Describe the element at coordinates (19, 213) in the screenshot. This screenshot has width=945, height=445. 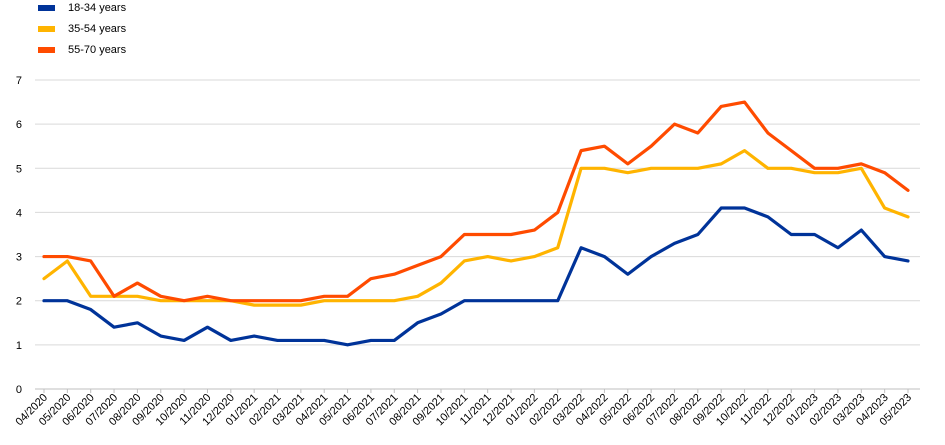
I see `y-tick-label: 4` at that location.